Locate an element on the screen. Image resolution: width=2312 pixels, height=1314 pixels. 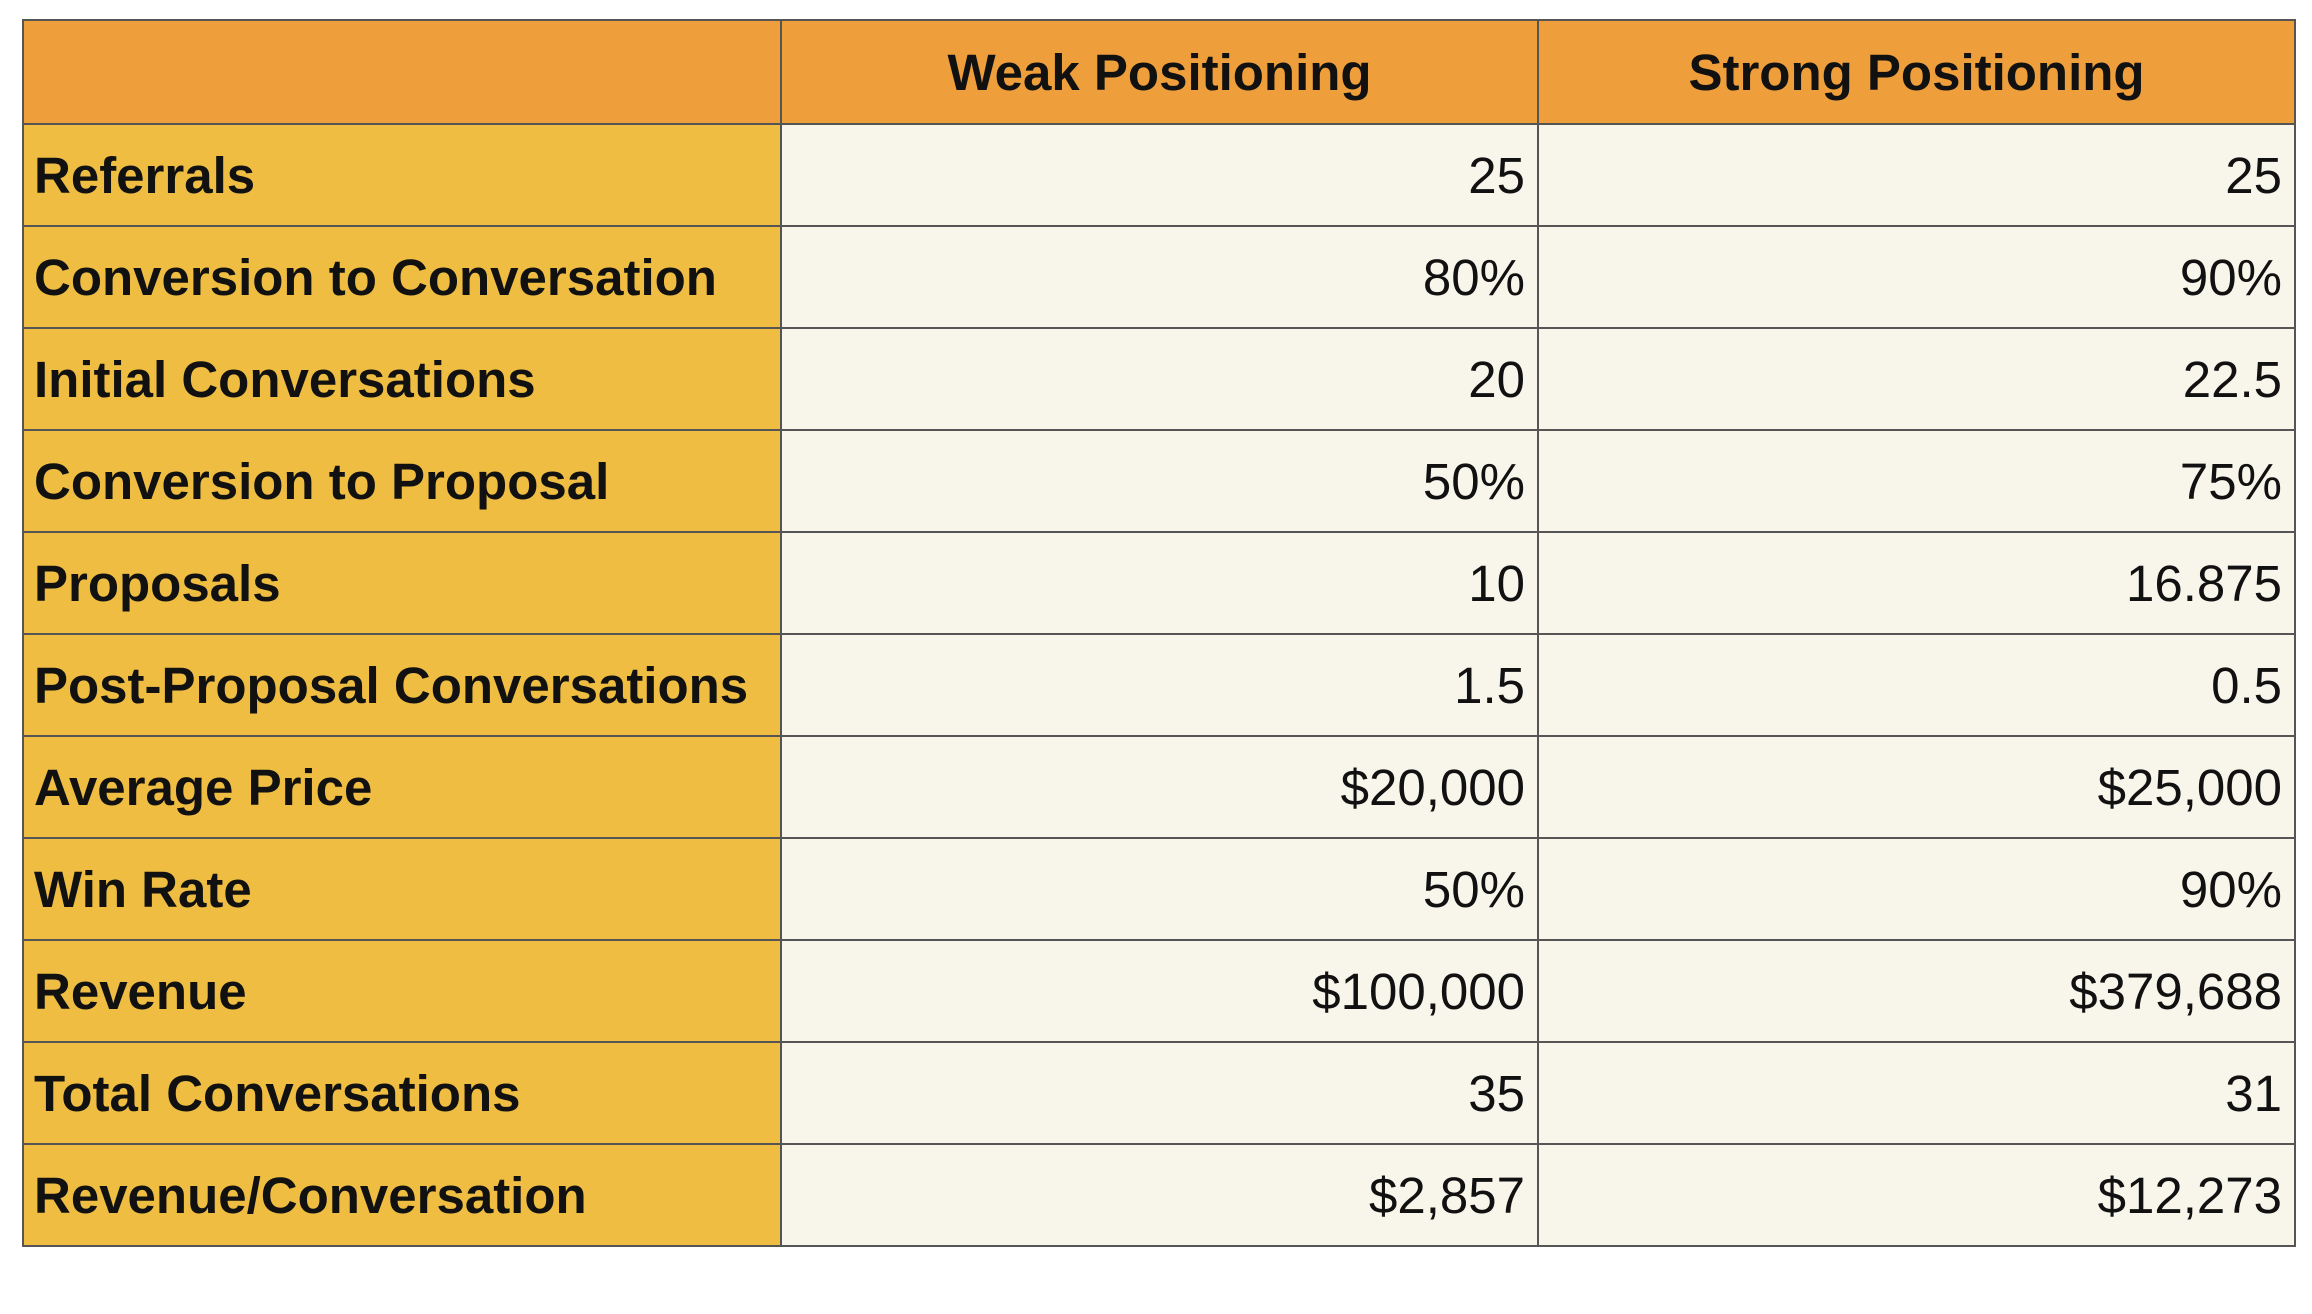
row-label: Conversion to Proposal is located at coordinates (402, 481).